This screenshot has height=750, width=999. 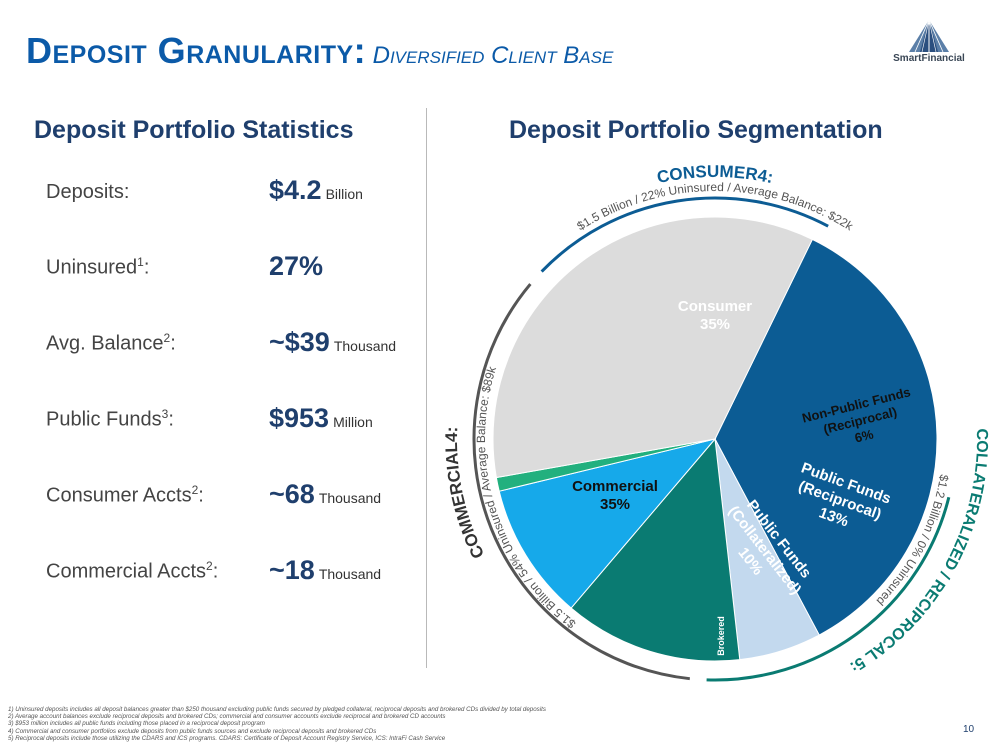 I want to click on segmentation-heading: Deposit Portfolio Segmentation, so click(x=696, y=130).